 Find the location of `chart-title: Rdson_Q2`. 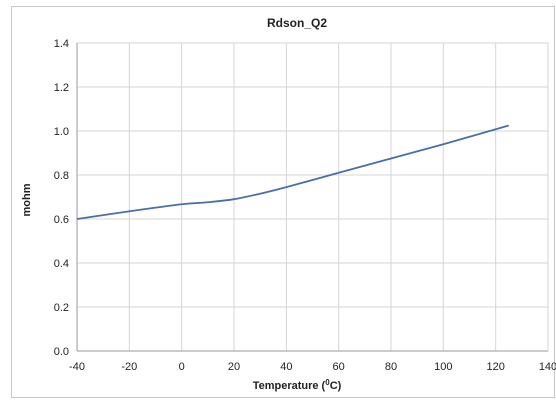

chart-title: Rdson_Q2 is located at coordinates (297, 23).